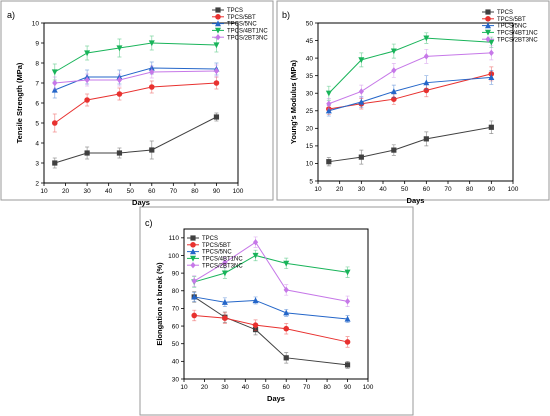 The height and width of the screenshot is (416, 550). Describe the element at coordinates (310, 146) in the screenshot. I see `y-tick-label: 15` at that location.